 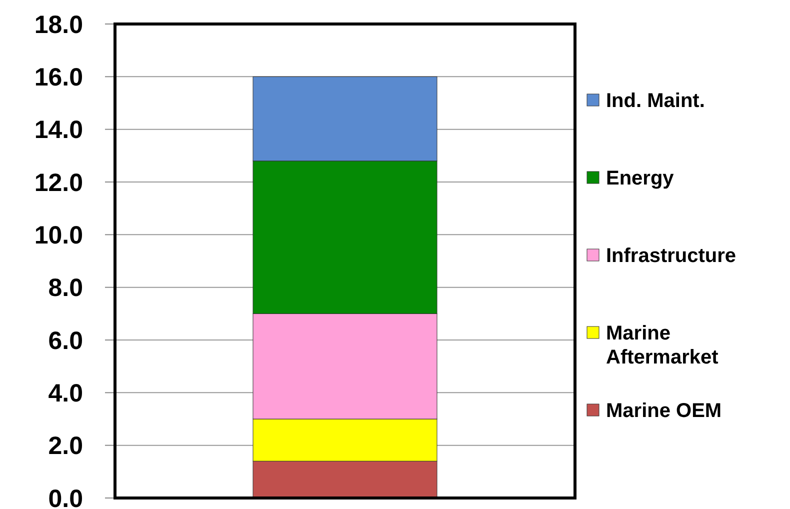 What do you see at coordinates (671, 256) in the screenshot?
I see `legend-label: Infrastructure` at bounding box center [671, 256].